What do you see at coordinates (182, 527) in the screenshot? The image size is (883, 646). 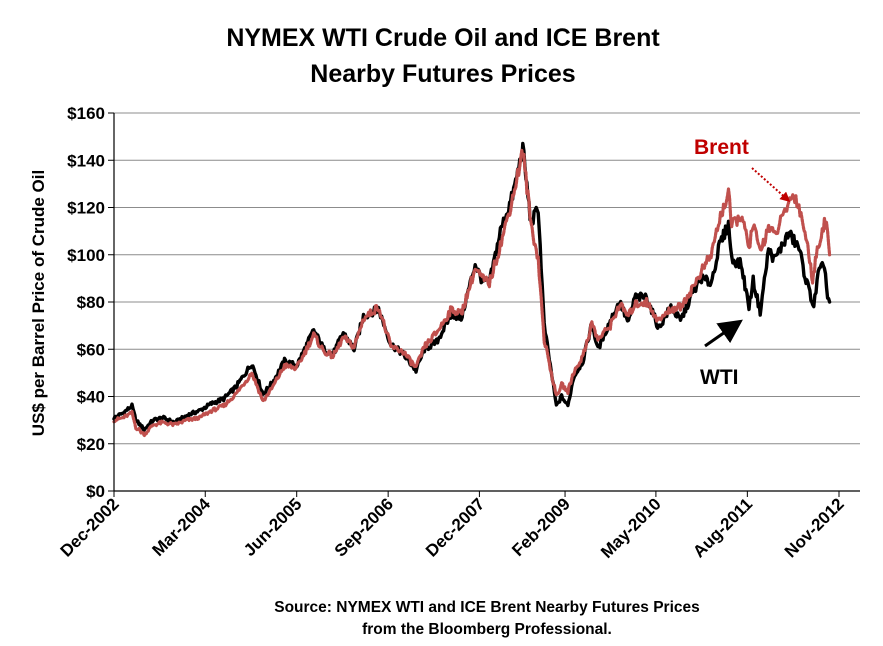 I see `x-tick-label: Mar-2004` at bounding box center [182, 527].